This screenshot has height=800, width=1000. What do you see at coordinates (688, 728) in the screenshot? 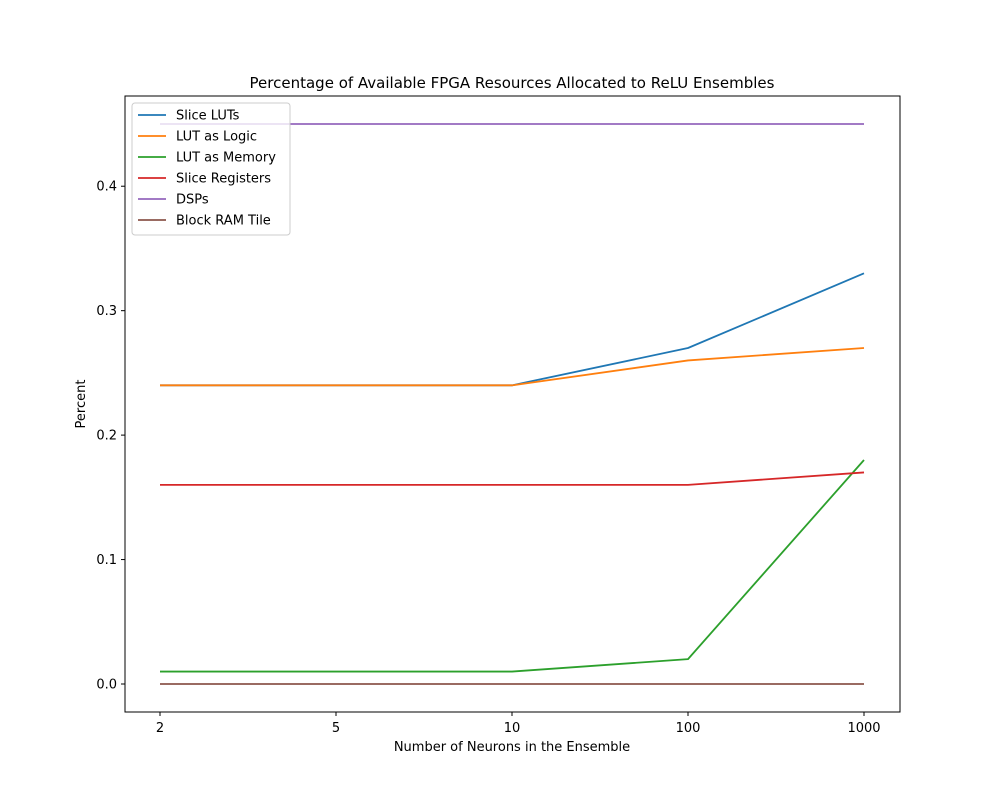
I see `x-tick-label: 100` at bounding box center [688, 728].